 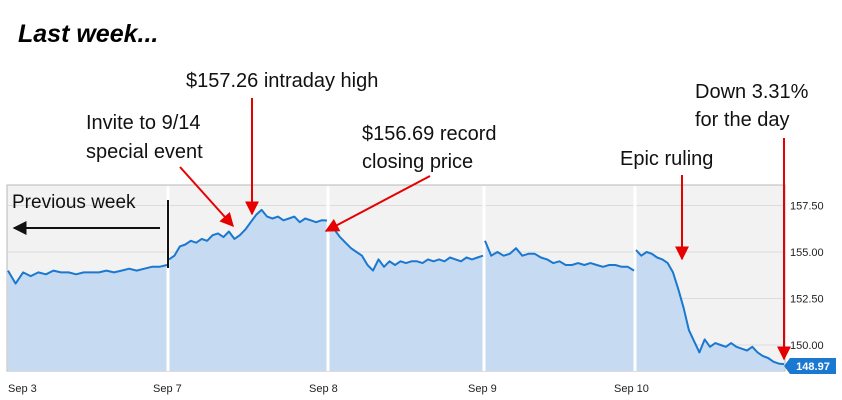 What do you see at coordinates (417, 162) in the screenshot?
I see `record-label-line2: closing price` at bounding box center [417, 162].